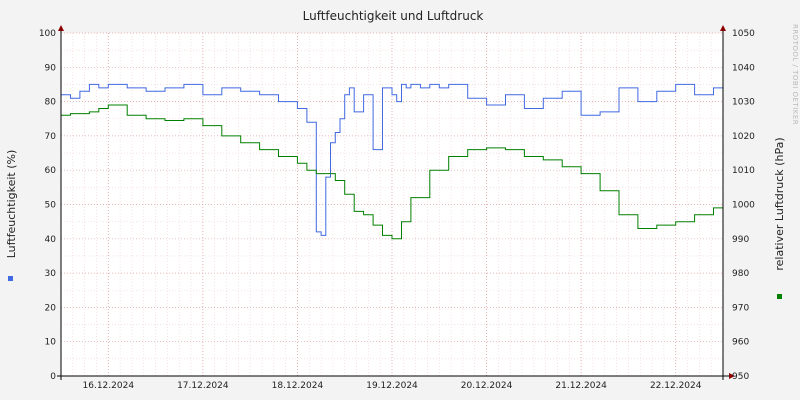  I want to click on right-tick-label: 1020, so click(743, 137).